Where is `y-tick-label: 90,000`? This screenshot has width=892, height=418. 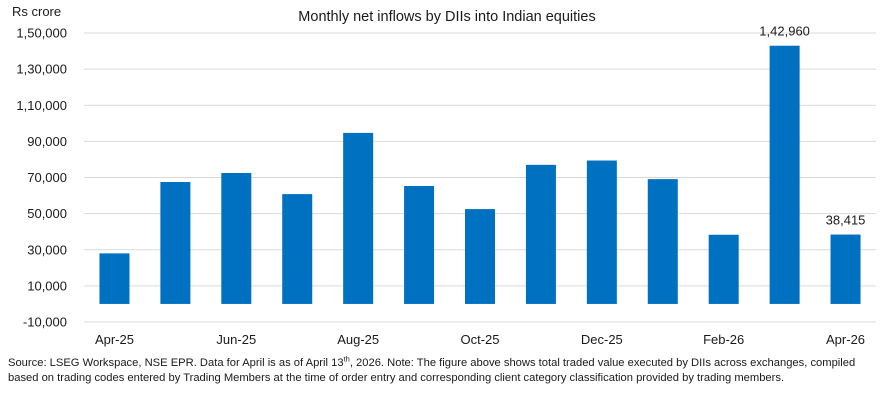 y-tick-label: 90,000 is located at coordinates (47, 141).